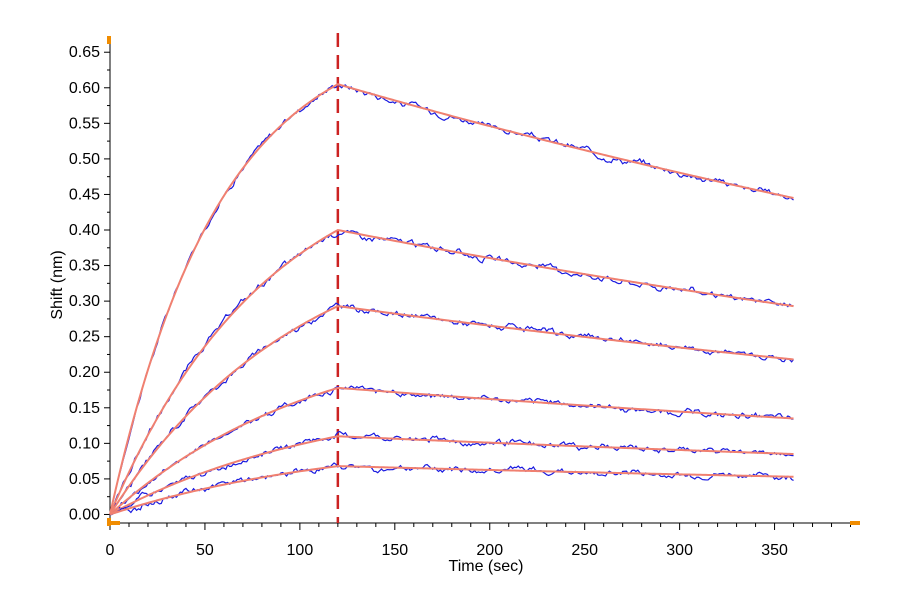  Describe the element at coordinates (109, 40) in the screenshot. I see `y-axis-top-marker` at that location.